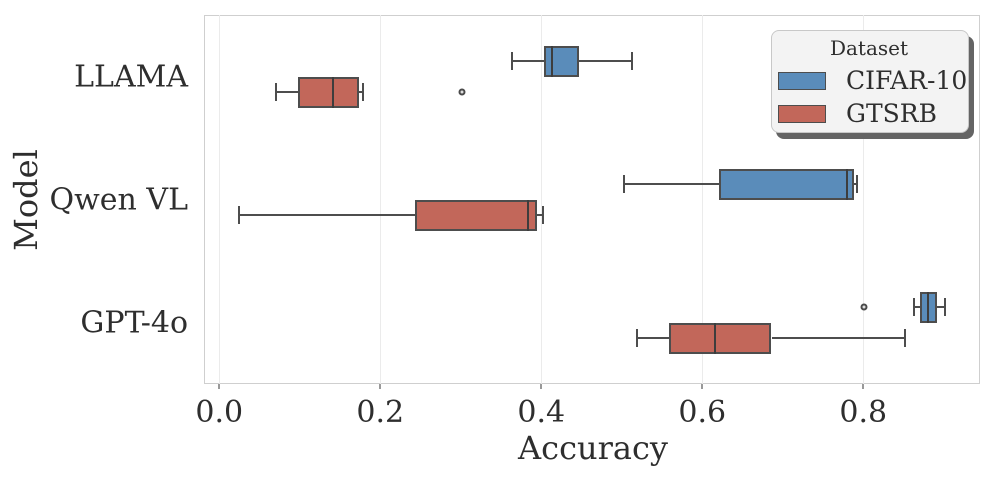  Describe the element at coordinates (838, 338) in the screenshot. I see `whisker-high-gtsrb-gpt-4o` at that location.